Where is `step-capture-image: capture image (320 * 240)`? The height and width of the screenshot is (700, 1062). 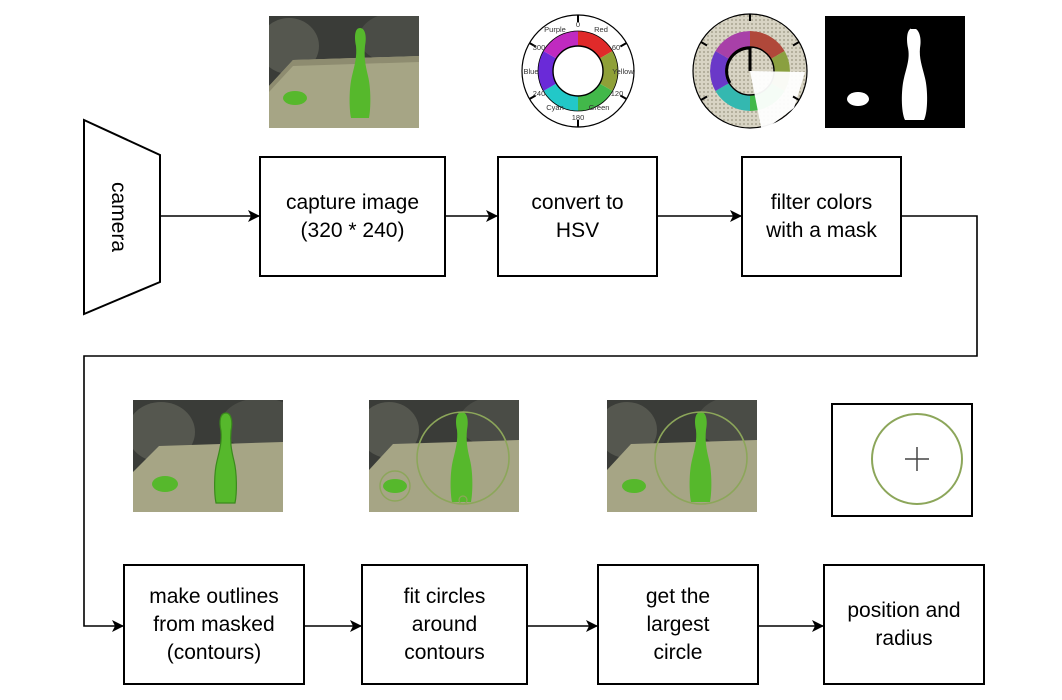 step-capture-image: capture image (320 * 240) is located at coordinates (352, 216).